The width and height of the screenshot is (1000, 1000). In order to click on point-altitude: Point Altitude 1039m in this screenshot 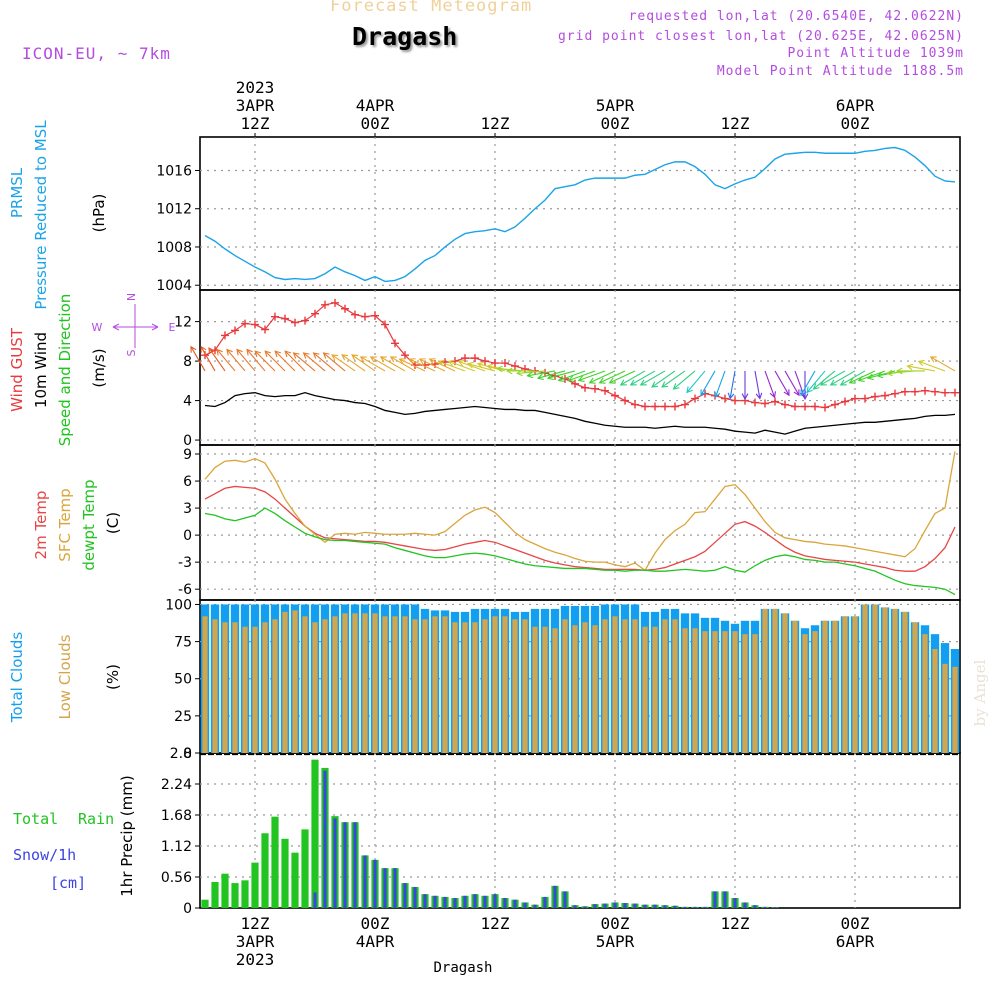, I will do `click(875, 53)`.